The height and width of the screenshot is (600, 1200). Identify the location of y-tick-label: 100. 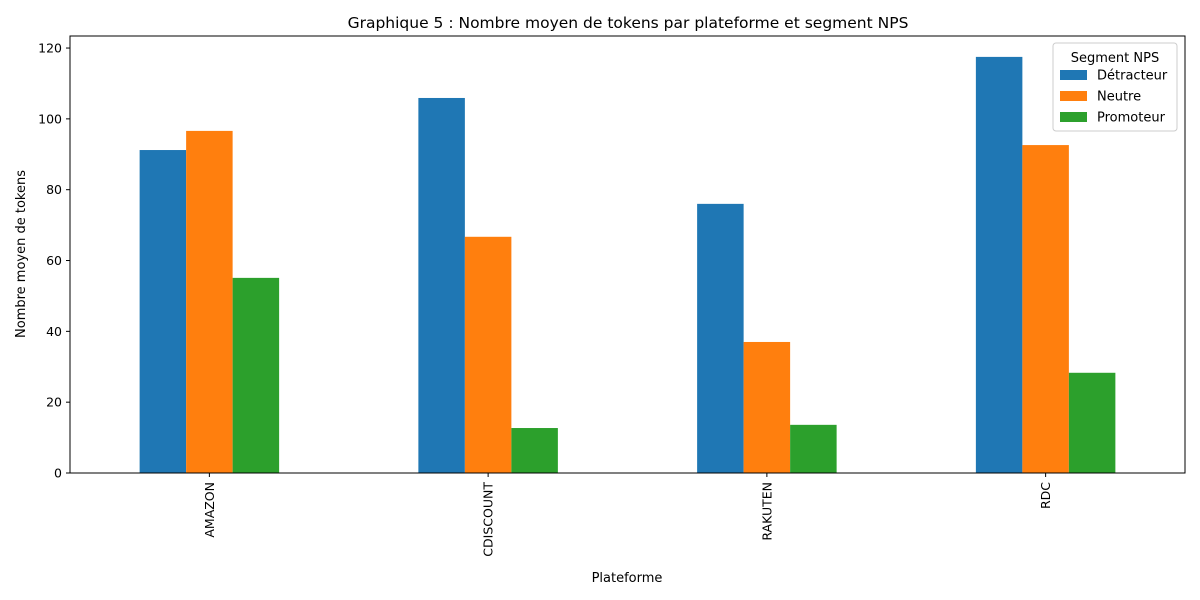
(50, 118).